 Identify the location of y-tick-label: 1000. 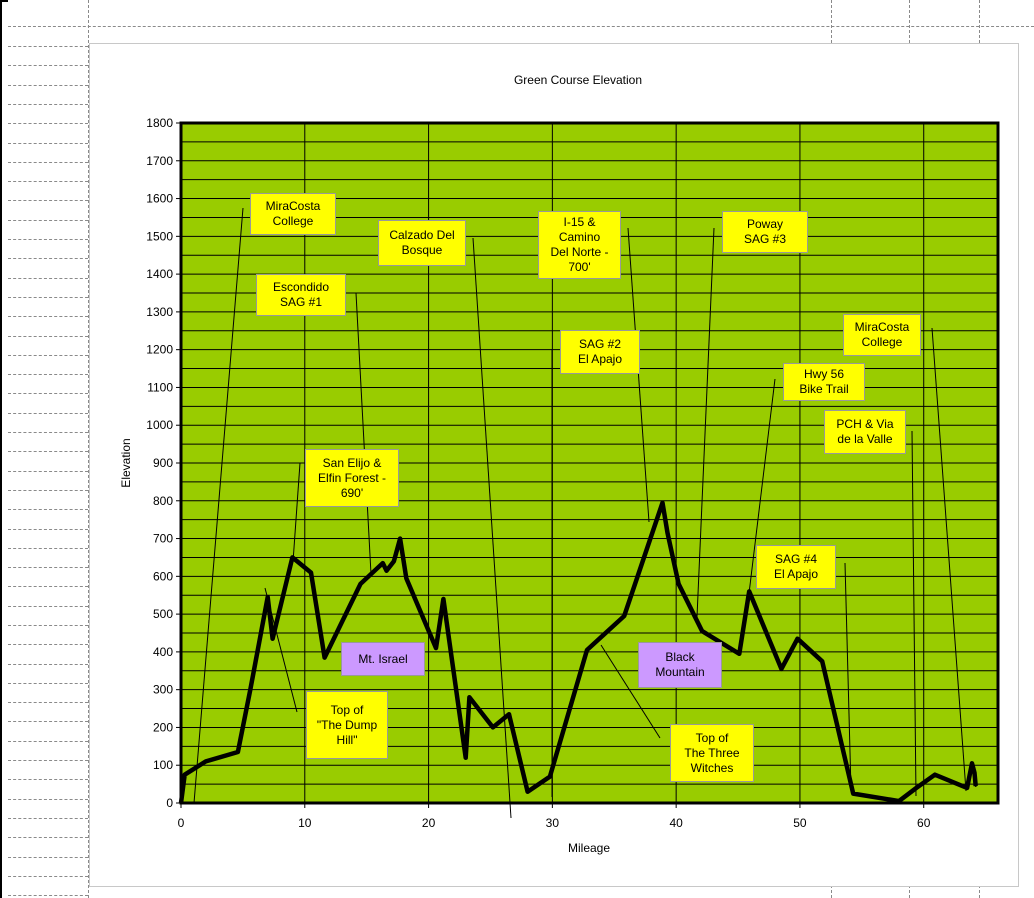
(159, 425).